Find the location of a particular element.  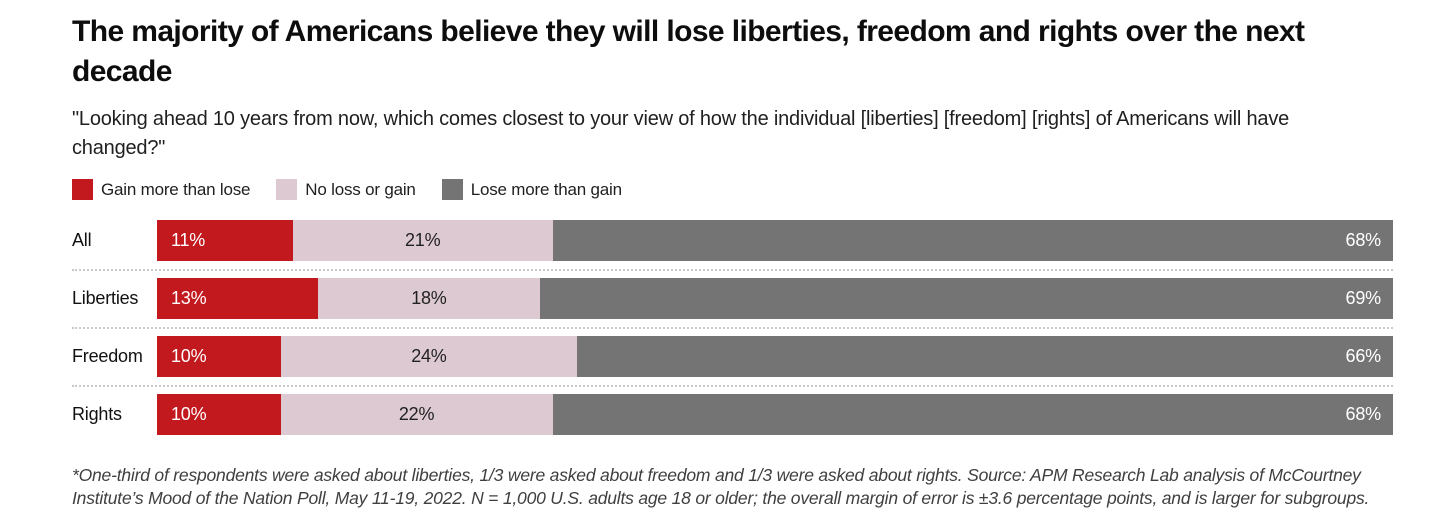

bar-segment: 11% is located at coordinates (225, 240).